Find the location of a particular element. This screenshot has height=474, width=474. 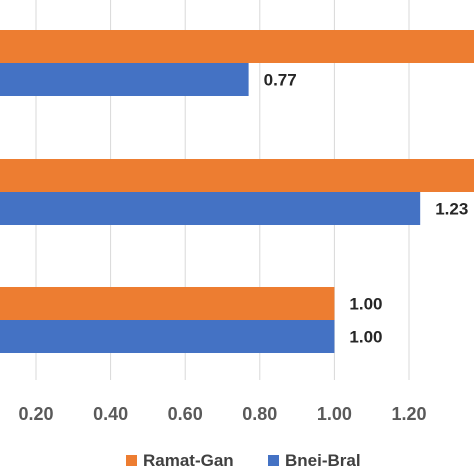

data-label: 1.23 is located at coordinates (451, 209).